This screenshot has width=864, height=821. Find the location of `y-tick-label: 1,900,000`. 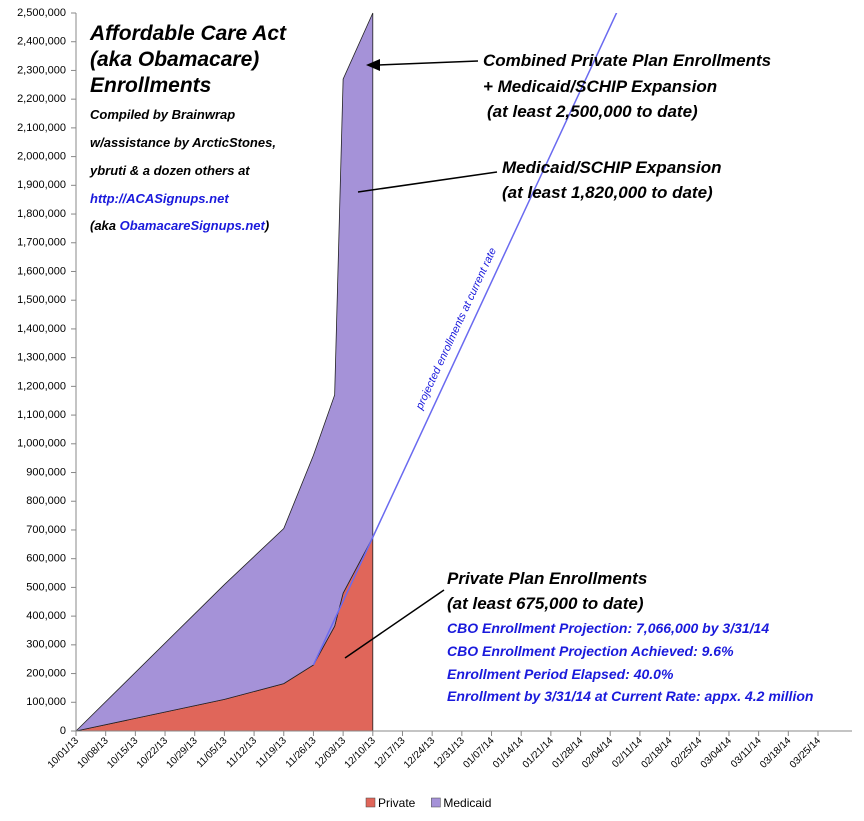

y-tick-label: 1,900,000 is located at coordinates (41, 185).